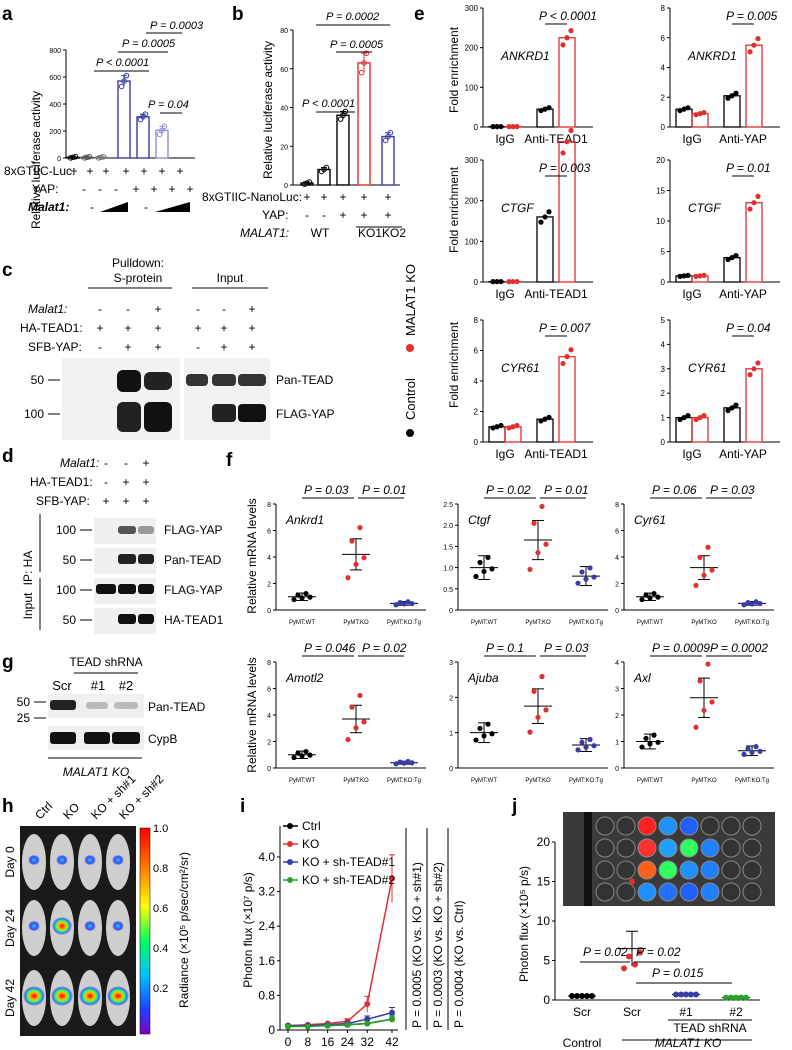  I want to click on panel-f-gene: Amotl2, so click(304, 678).